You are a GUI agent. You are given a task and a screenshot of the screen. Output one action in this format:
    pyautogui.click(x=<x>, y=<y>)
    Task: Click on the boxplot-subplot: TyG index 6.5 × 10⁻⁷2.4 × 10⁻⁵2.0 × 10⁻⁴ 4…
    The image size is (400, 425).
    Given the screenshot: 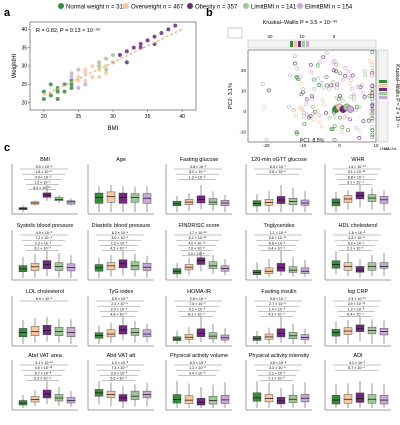 What is the action you would take?
    pyautogui.click(x=120, y=318)
    